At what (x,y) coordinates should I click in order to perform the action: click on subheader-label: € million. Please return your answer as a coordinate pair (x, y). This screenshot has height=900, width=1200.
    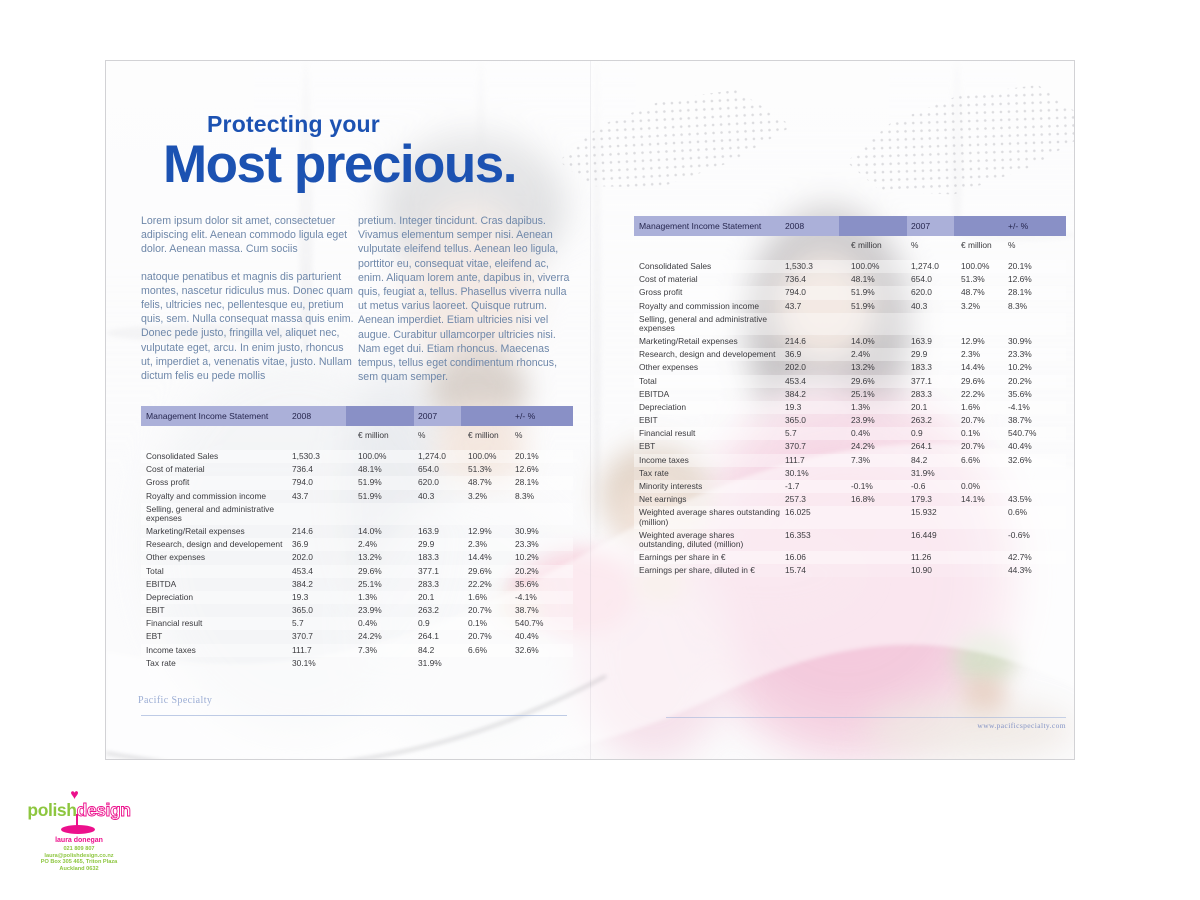
    Looking at the image, I should click on (976, 245).